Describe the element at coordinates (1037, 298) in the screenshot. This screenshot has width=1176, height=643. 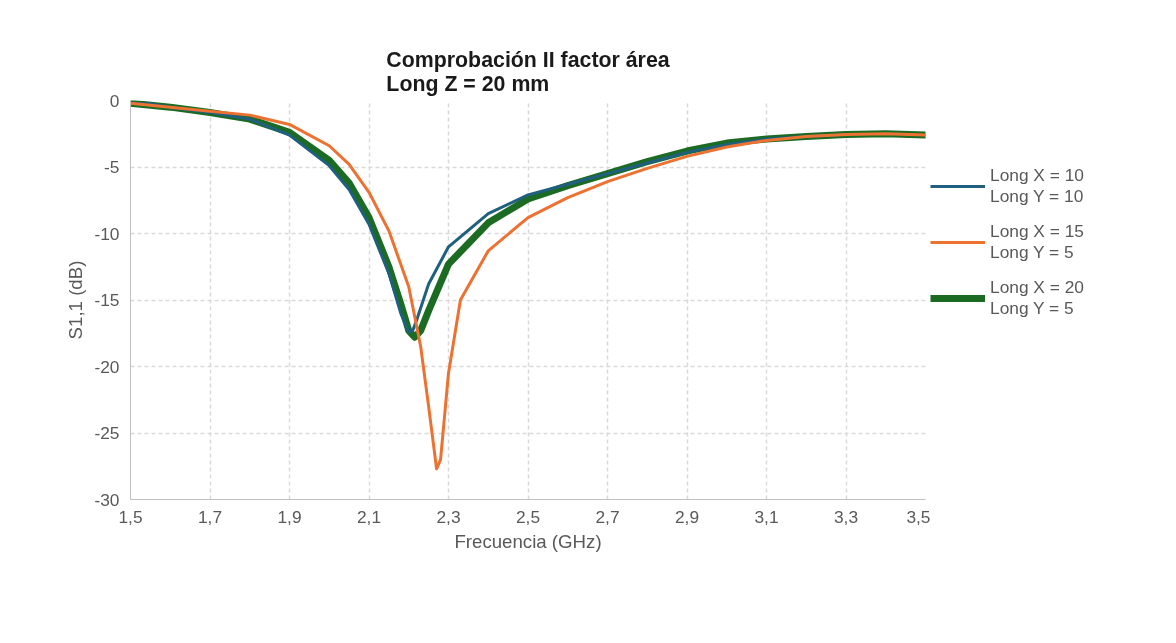
I see `legend-label: Long X = 20 Long Y = 5` at that location.